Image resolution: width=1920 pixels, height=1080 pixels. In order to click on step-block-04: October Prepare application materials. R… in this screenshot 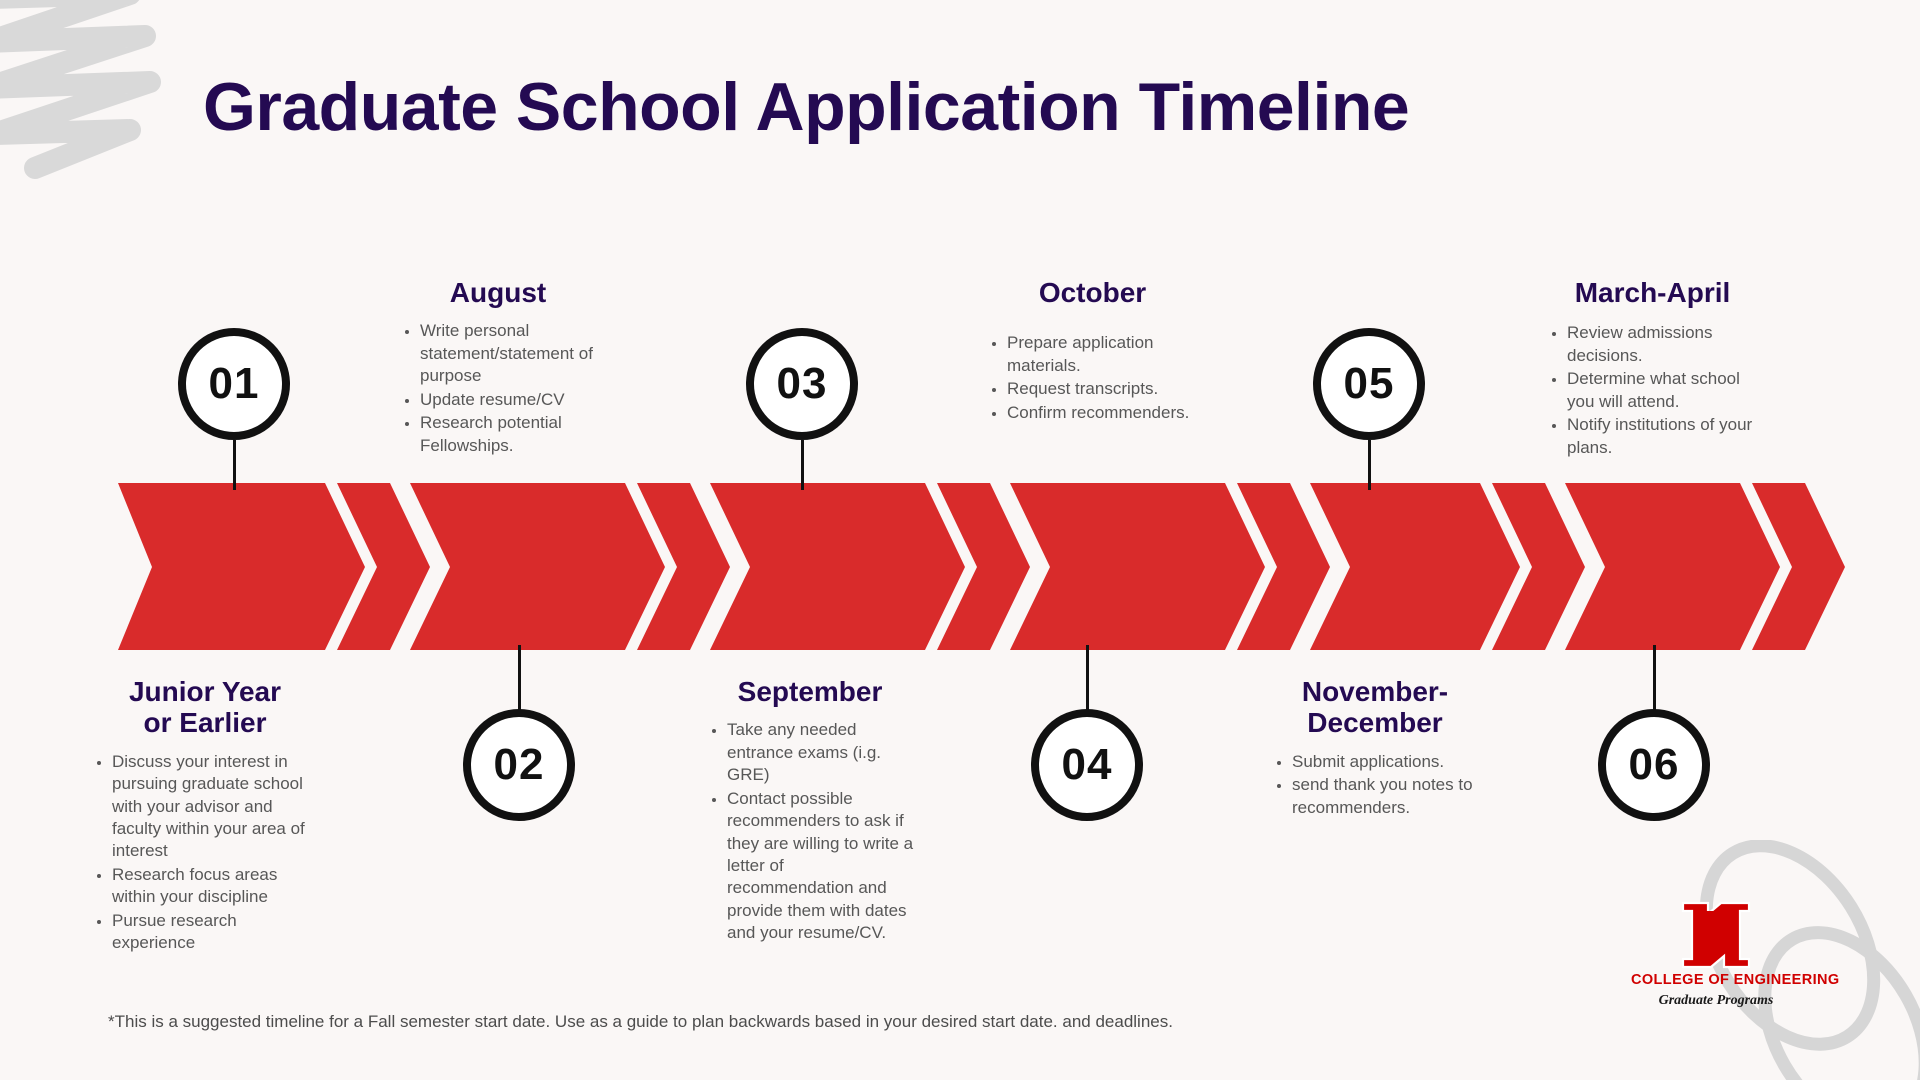, I will do `click(1092, 351)`.